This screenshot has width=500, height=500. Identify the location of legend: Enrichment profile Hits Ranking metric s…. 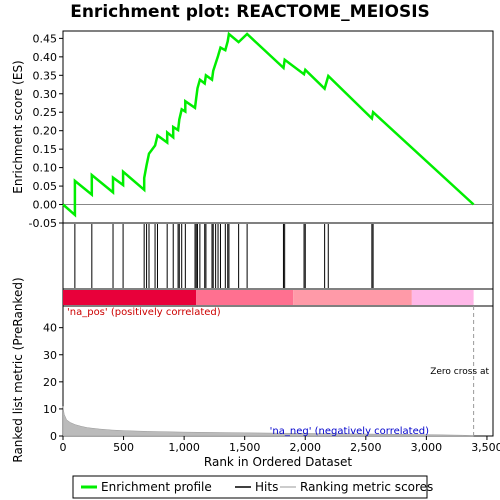
(252, 487).